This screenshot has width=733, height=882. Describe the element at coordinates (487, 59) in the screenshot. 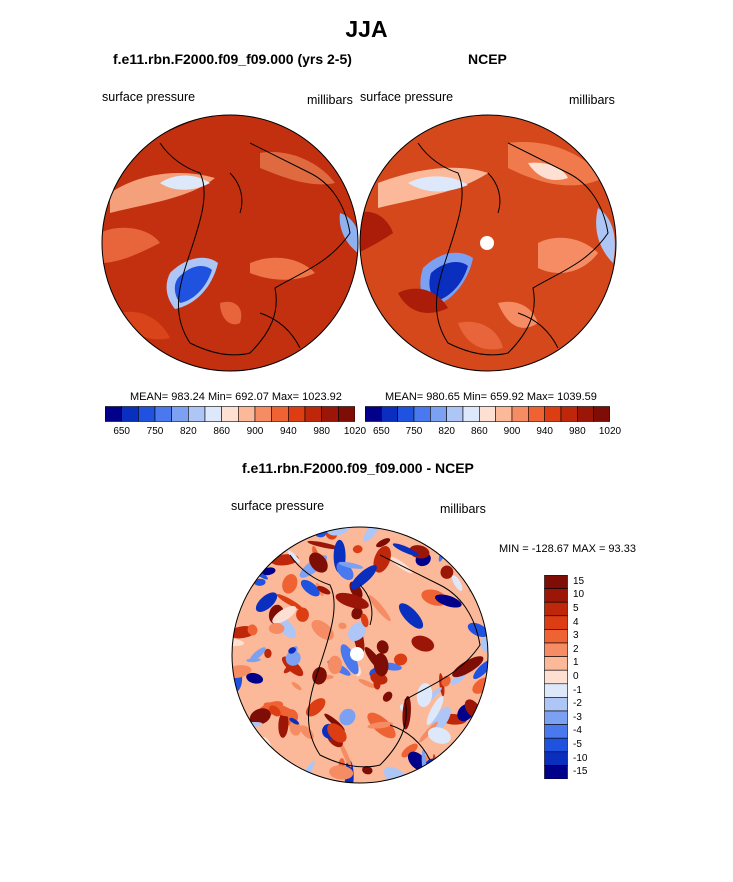

I see `right-panel-title: NCEP` at that location.